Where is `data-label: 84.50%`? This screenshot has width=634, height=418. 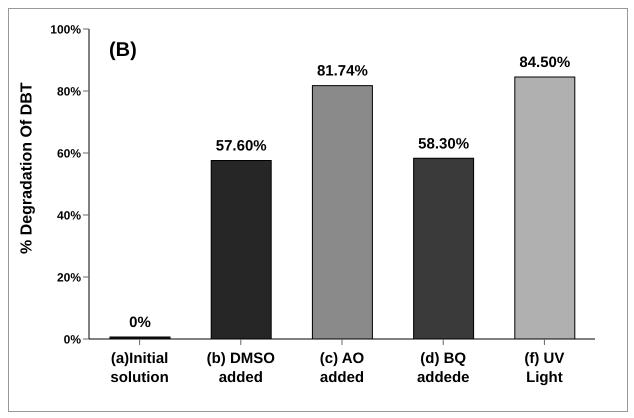 data-label: 84.50% is located at coordinates (544, 63).